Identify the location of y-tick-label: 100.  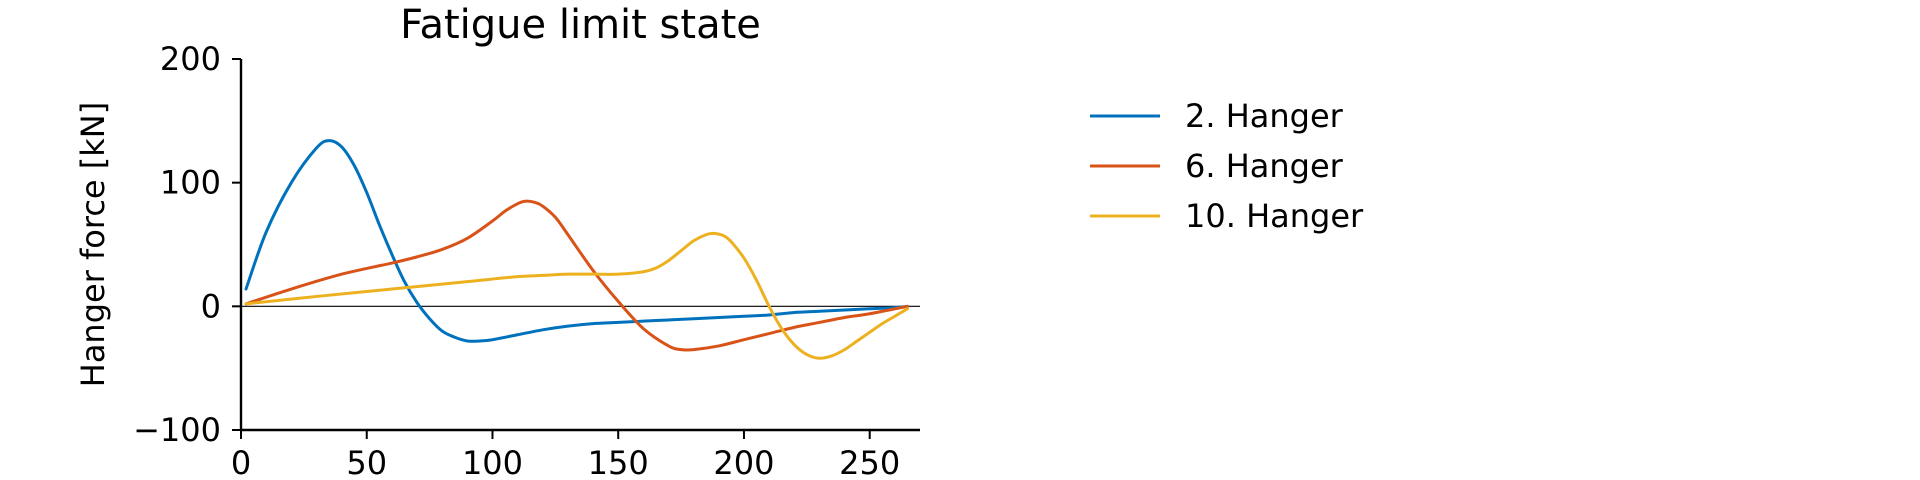
(190, 183).